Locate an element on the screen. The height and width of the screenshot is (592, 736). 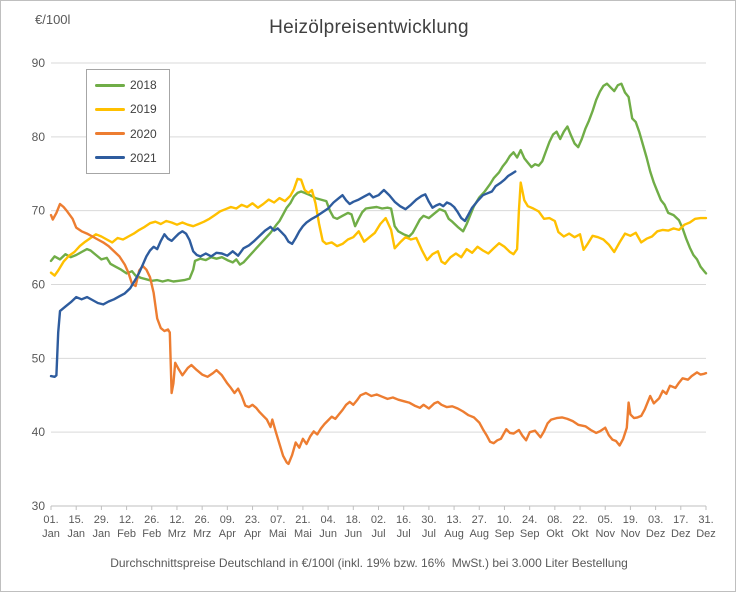
x-axis-tick-label: 31. Dez is located at coordinates (706, 527).